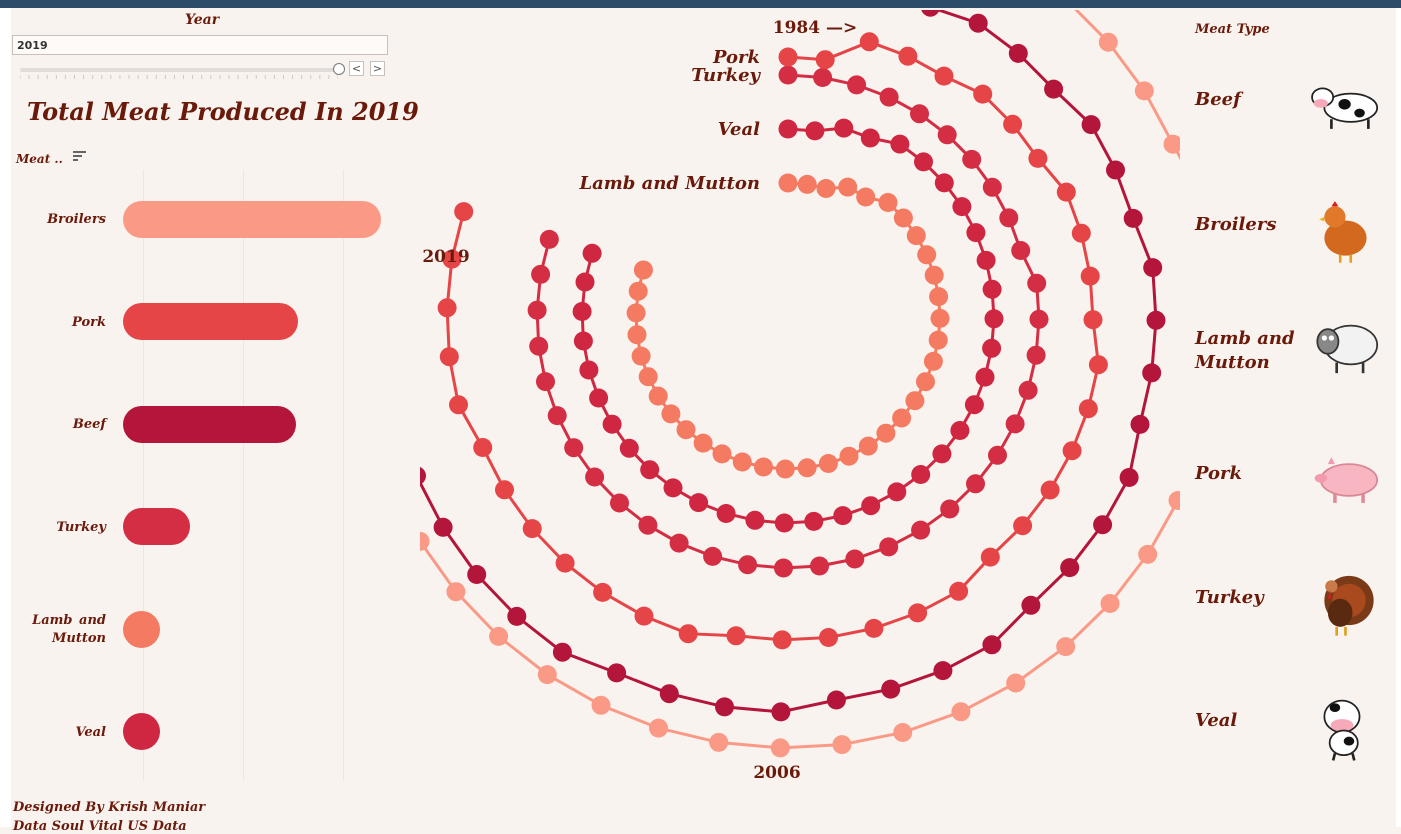  I want to click on year-slider-ticks, so click(179, 77).